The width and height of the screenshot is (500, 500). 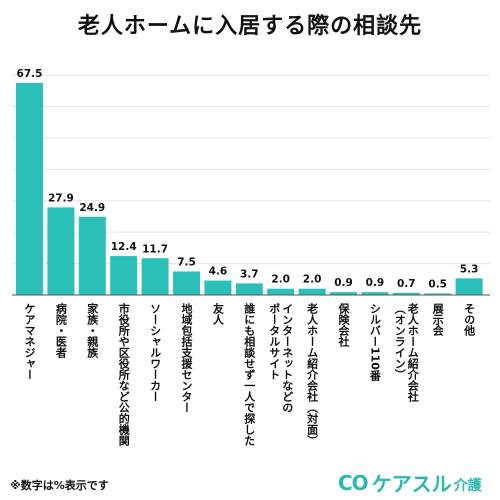 What do you see at coordinates (218, 272) in the screenshot?
I see `value-label: 4.6` at bounding box center [218, 272].